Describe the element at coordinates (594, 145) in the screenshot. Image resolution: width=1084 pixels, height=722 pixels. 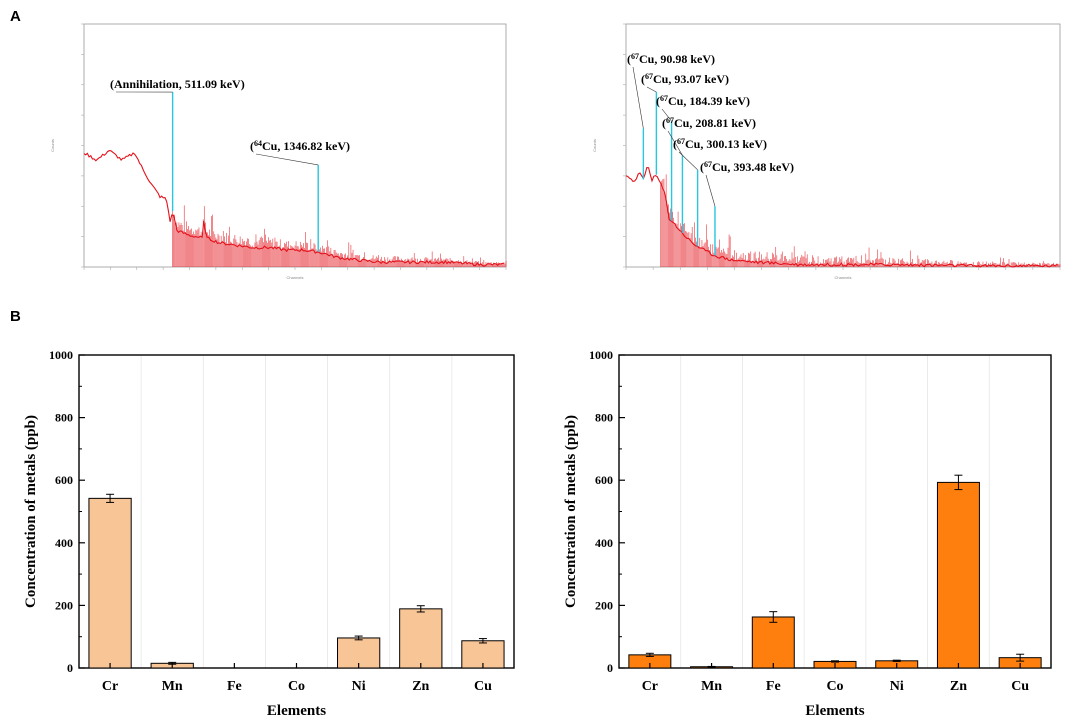
I see `spectrum-1-ylabel: Counts` at that location.